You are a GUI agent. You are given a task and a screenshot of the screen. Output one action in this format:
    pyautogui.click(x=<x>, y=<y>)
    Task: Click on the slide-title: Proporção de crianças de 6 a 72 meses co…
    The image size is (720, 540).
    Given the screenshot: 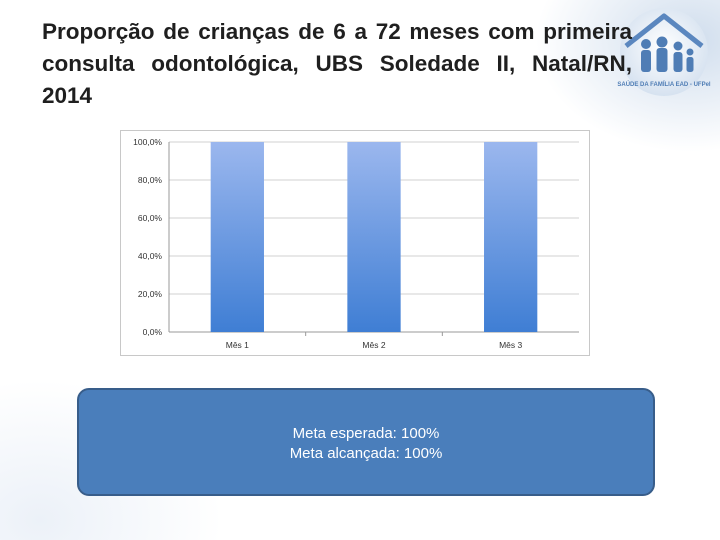 What is the action you would take?
    pyautogui.click(x=337, y=63)
    